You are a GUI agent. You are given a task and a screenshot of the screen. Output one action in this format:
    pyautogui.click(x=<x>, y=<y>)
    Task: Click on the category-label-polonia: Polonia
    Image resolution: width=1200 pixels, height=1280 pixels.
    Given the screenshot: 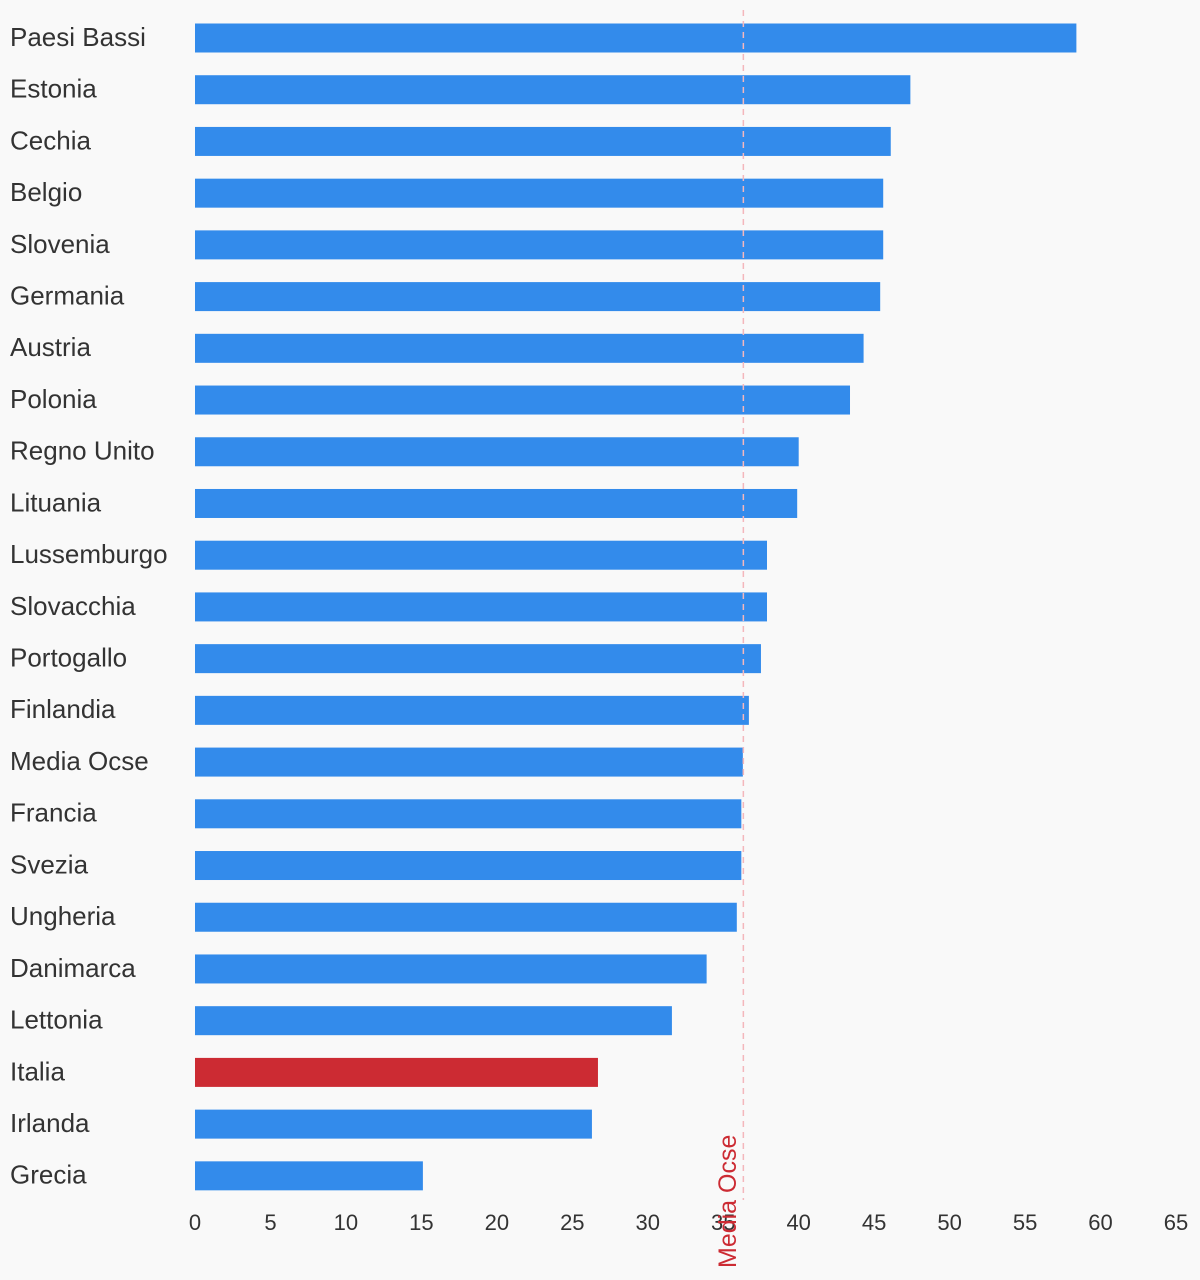 What is the action you would take?
    pyautogui.click(x=53, y=399)
    